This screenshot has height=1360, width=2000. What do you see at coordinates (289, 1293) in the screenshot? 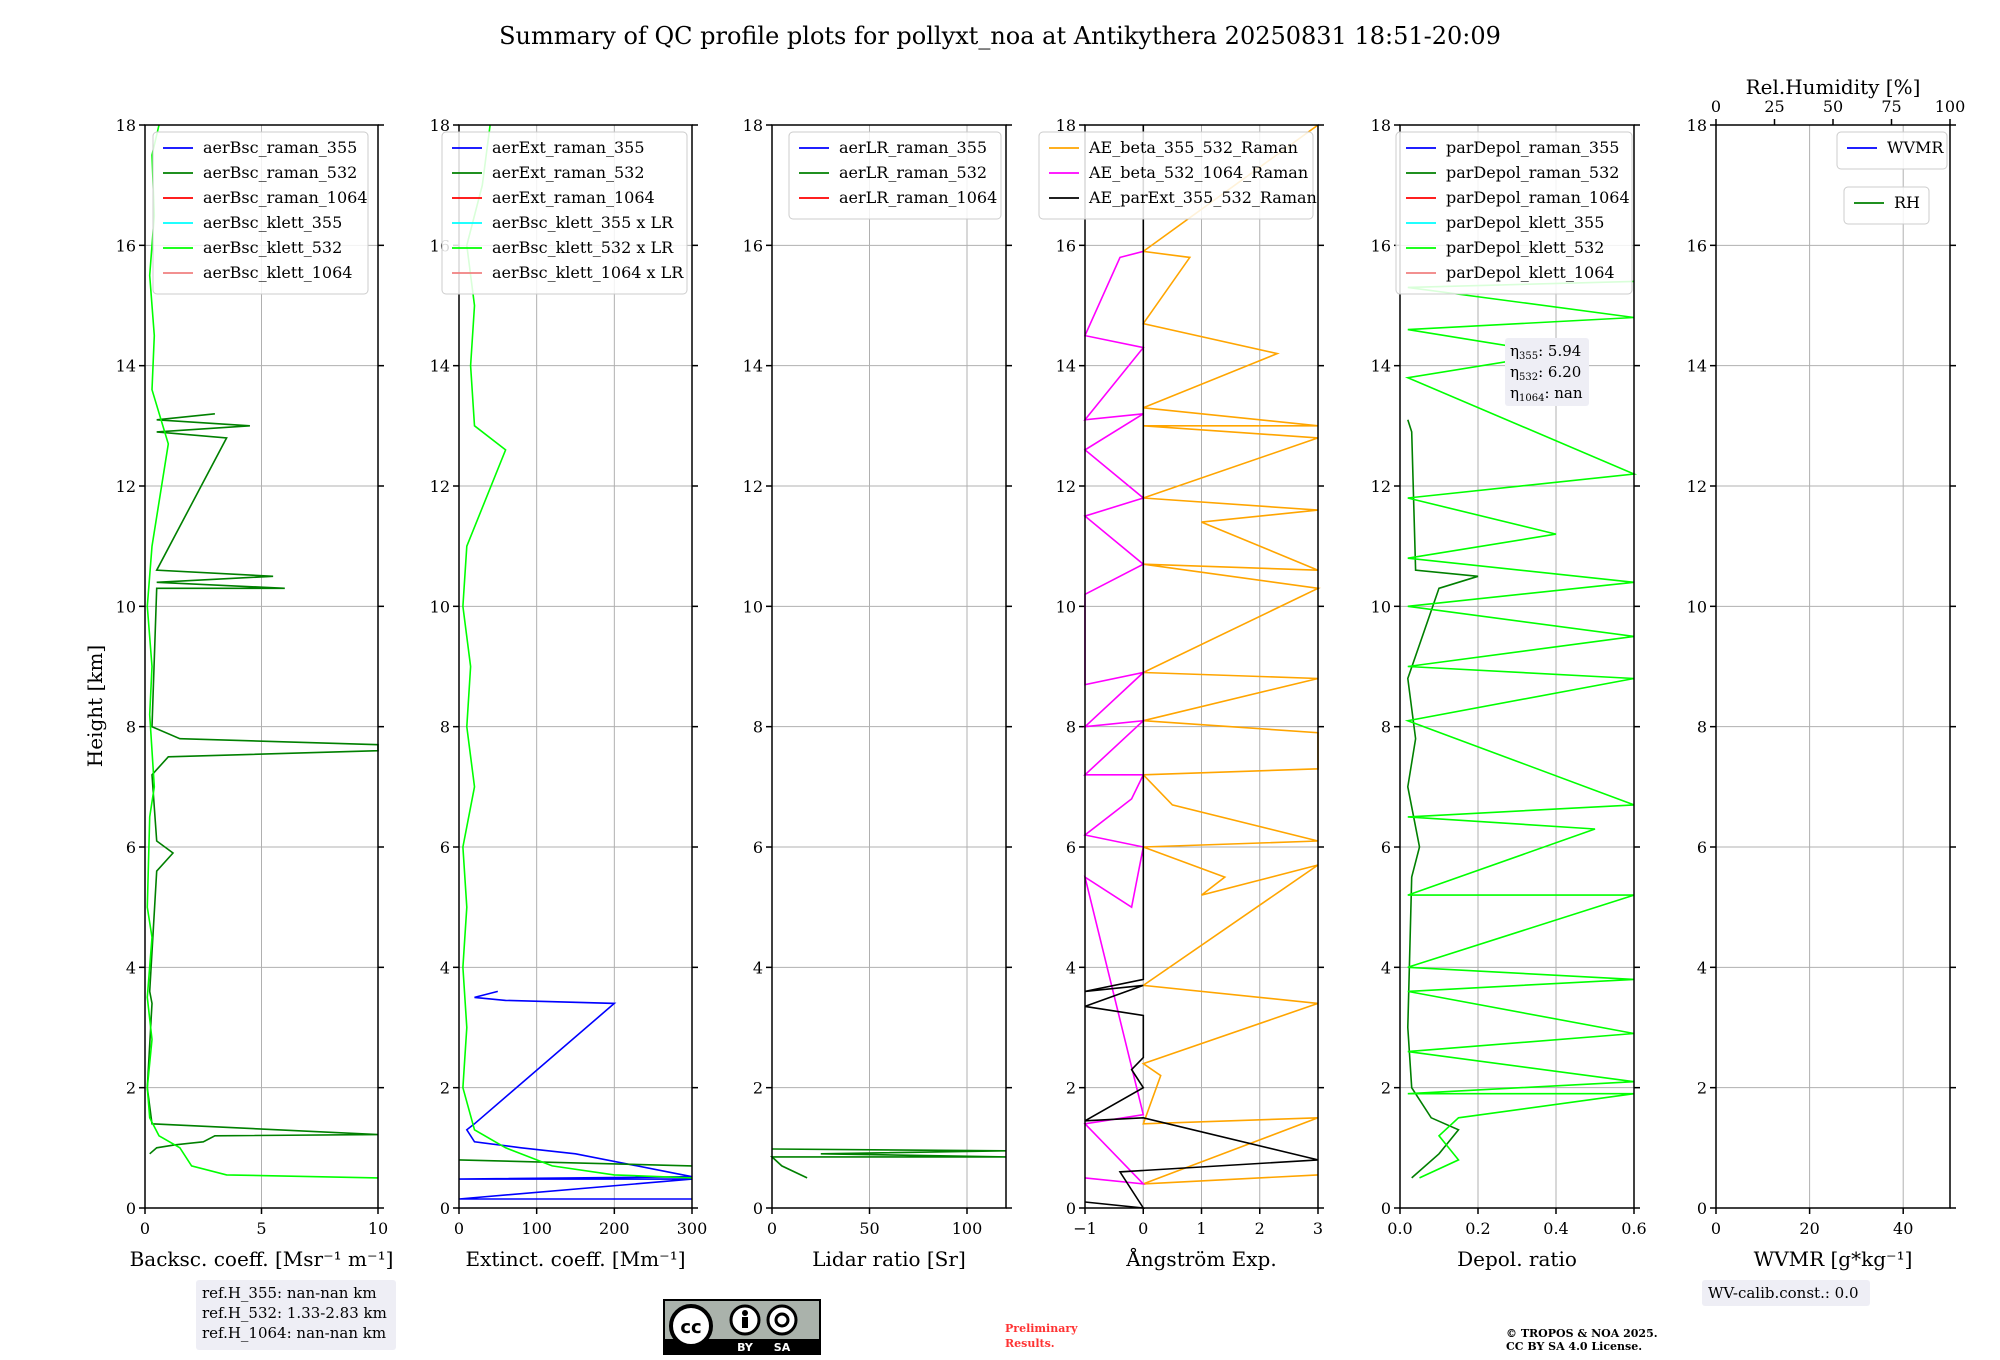
I see `ref-height-355: ref.H_355: nan-nan km` at bounding box center [289, 1293].